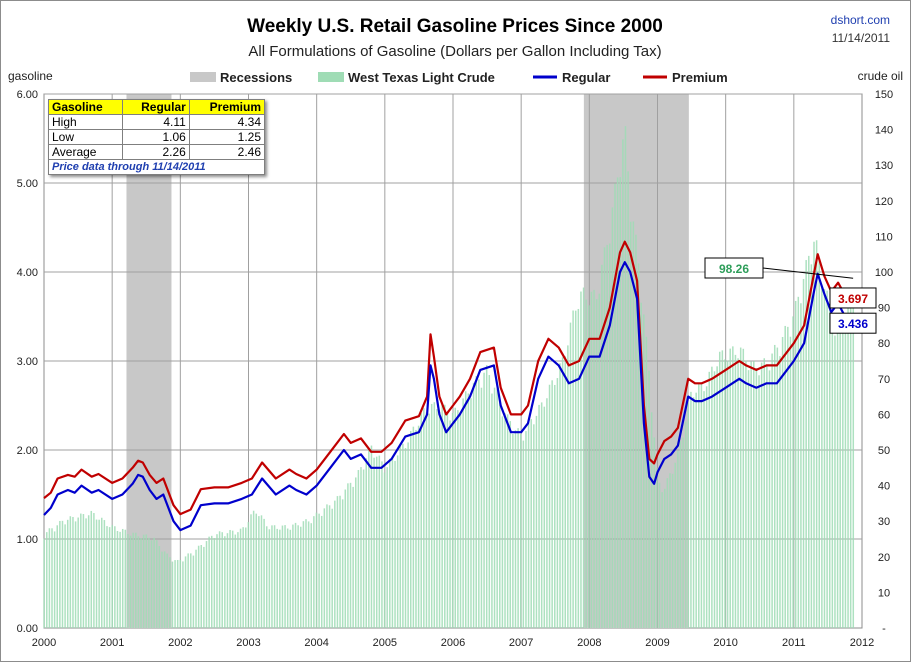  Describe the element at coordinates (85, 122) in the screenshot. I see `stats-label: High` at that location.